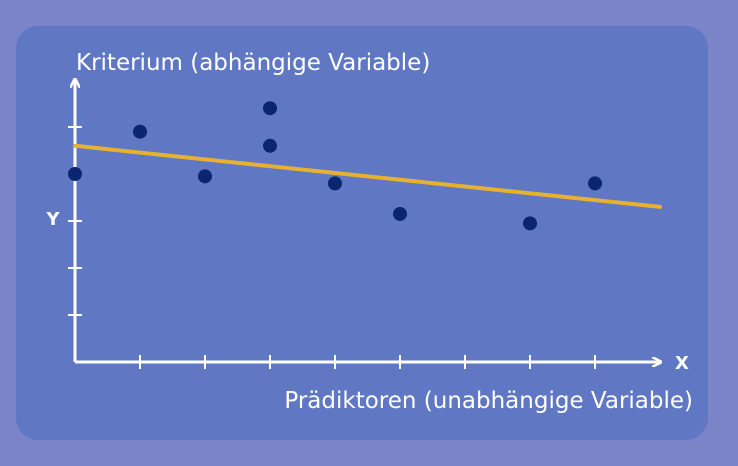 Image resolution: width=738 pixels, height=466 pixels. I want to click on x-axis-letter: X, so click(682, 363).